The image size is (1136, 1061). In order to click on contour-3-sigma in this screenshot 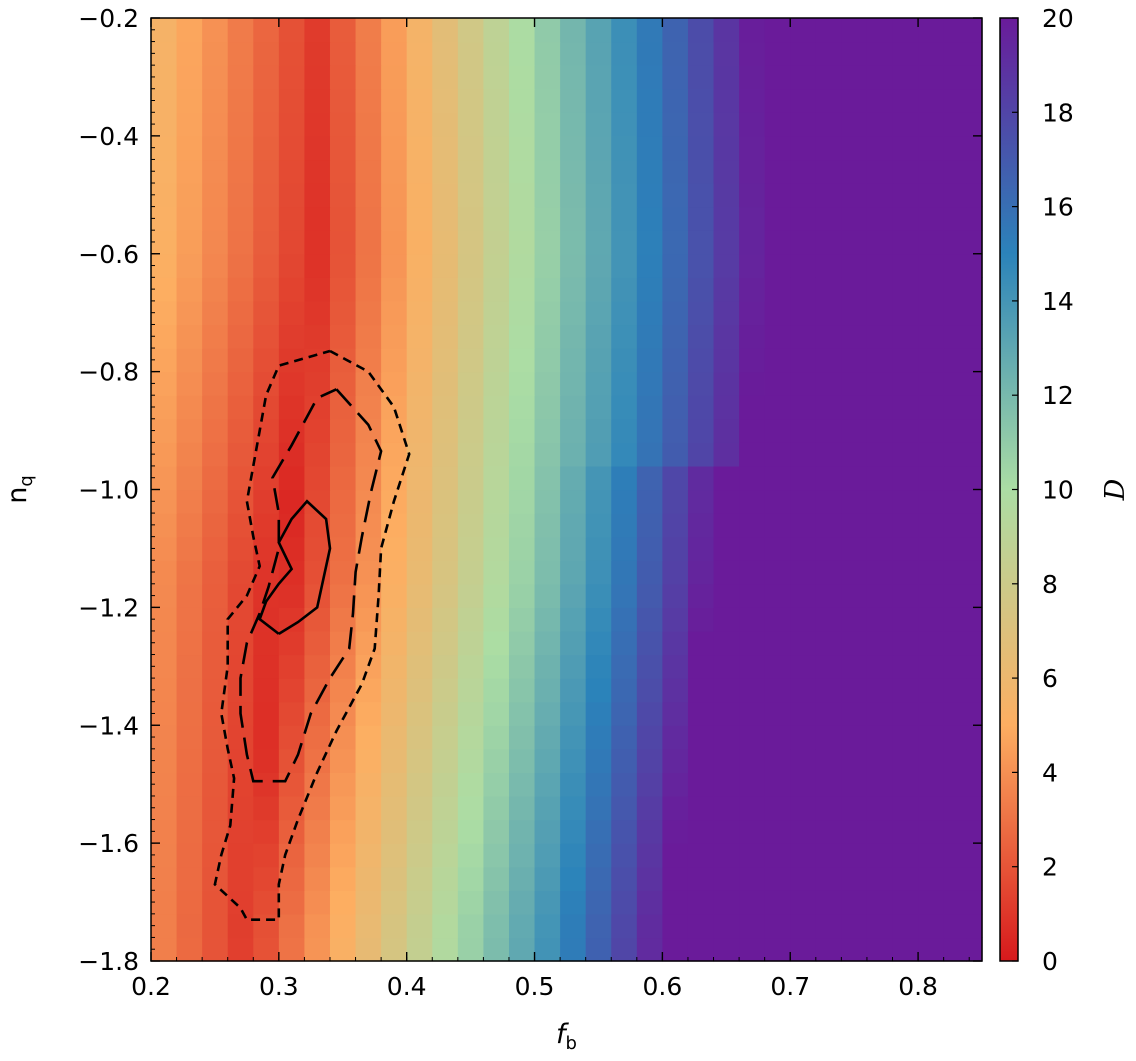, I will do `click(312, 635)`.